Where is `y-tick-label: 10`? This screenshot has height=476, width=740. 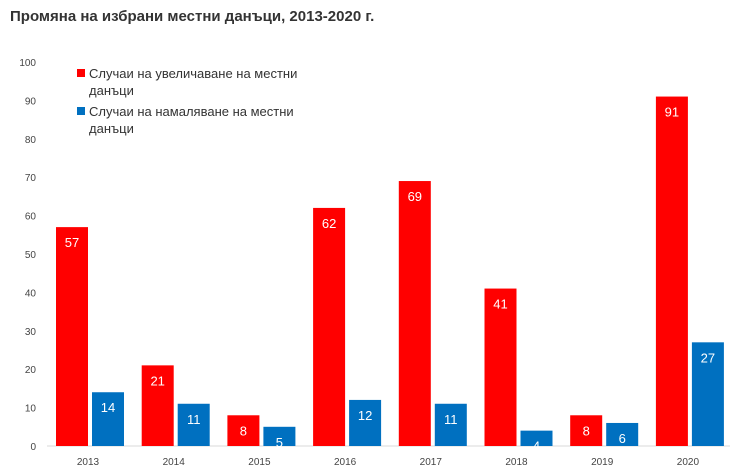
y-tick-label: 10 is located at coordinates (31, 409).